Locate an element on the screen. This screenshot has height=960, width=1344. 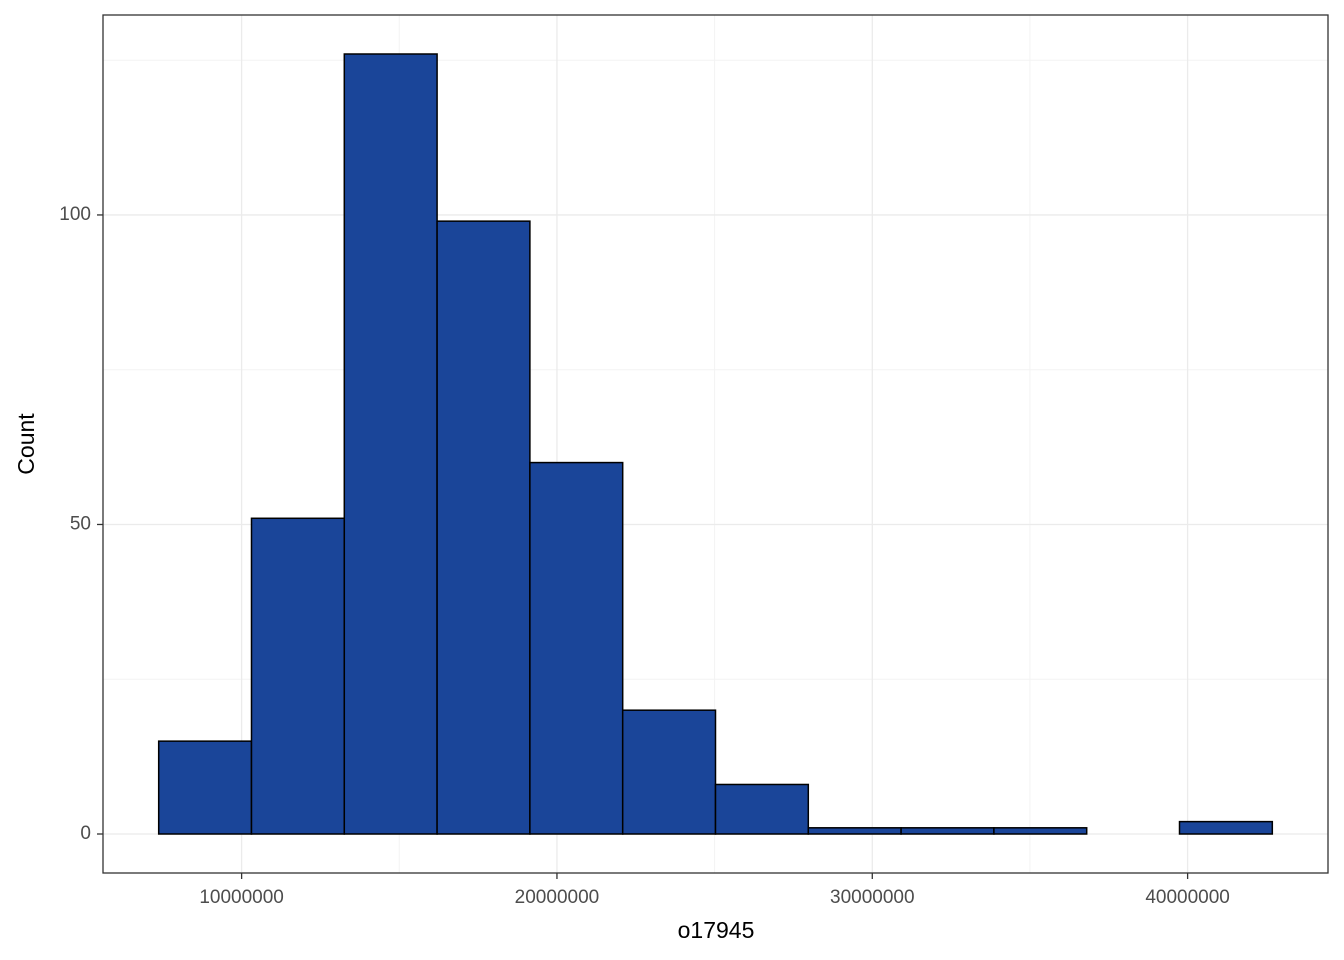
y-tick-label: 50 is located at coordinates (80, 523).